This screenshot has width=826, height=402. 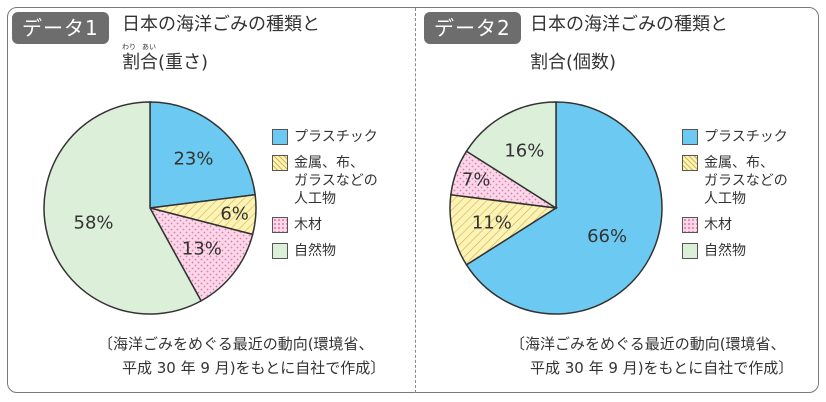 What do you see at coordinates (648, 344) in the screenshot?
I see `data2-source-line1: 〔海洋ごみをめぐる最近の動向(環境省、` at bounding box center [648, 344].